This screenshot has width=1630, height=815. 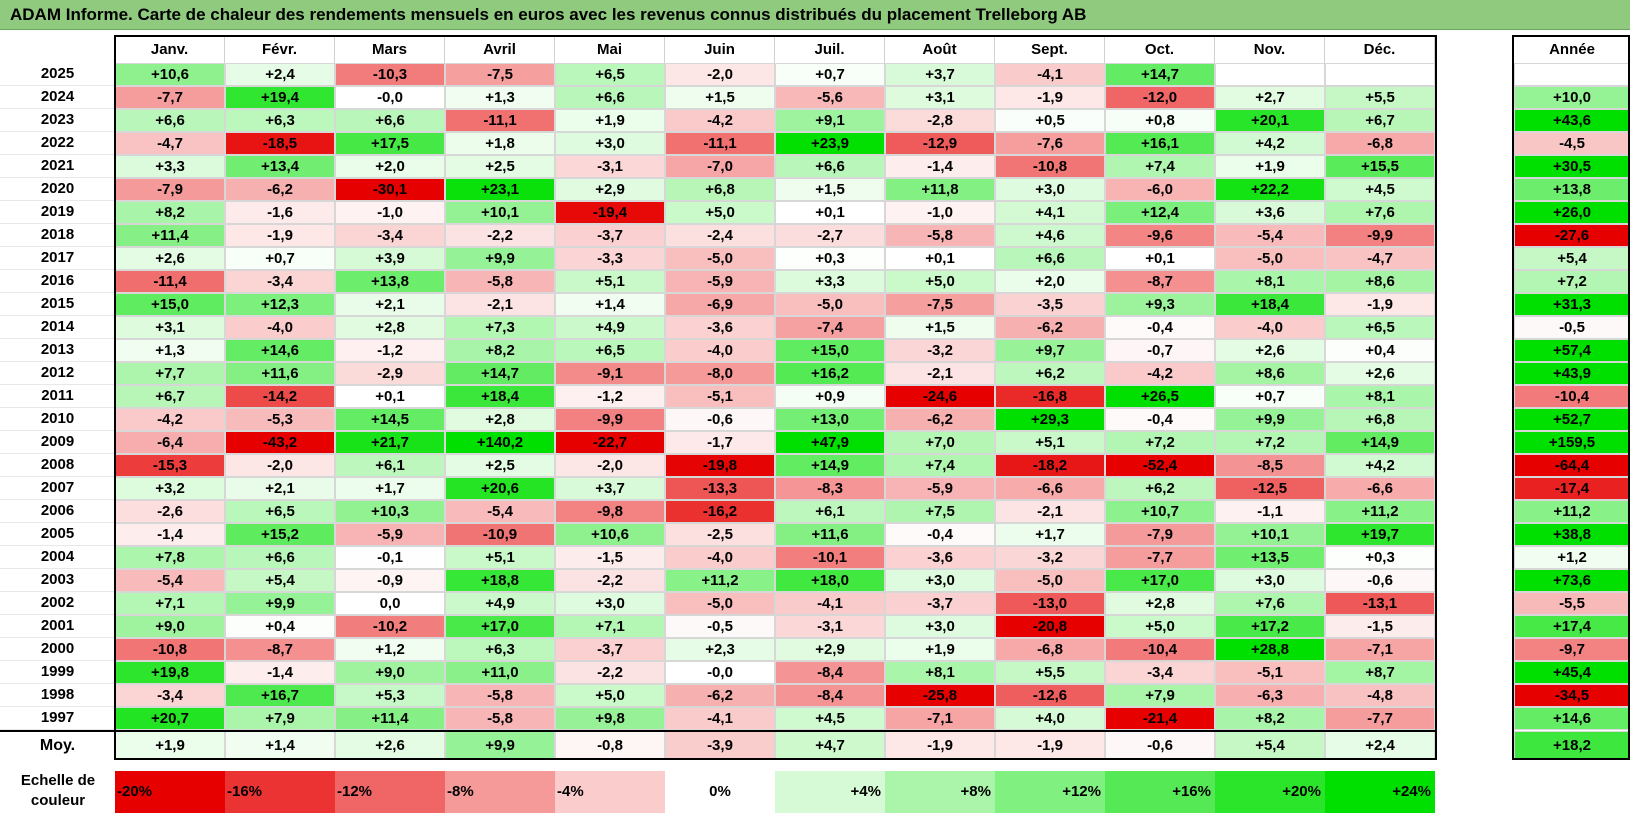 What do you see at coordinates (280, 97) in the screenshot?
I see `heatmap-cell: +19,4` at bounding box center [280, 97].